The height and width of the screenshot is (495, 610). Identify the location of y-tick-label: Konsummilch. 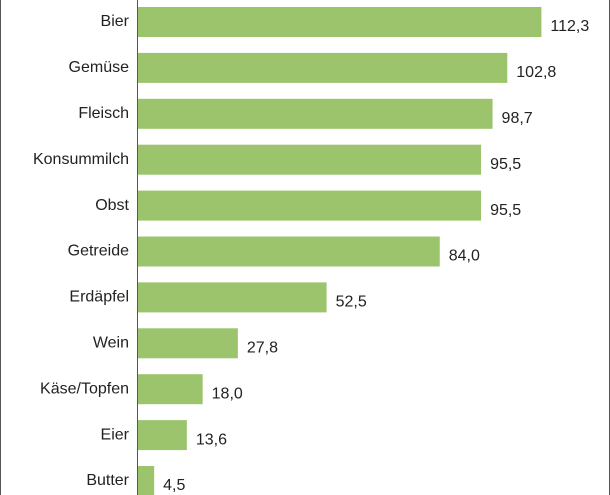
(81, 159).